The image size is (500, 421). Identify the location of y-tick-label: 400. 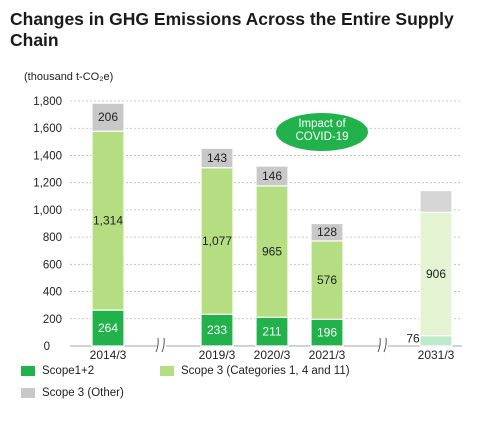
(52, 293).